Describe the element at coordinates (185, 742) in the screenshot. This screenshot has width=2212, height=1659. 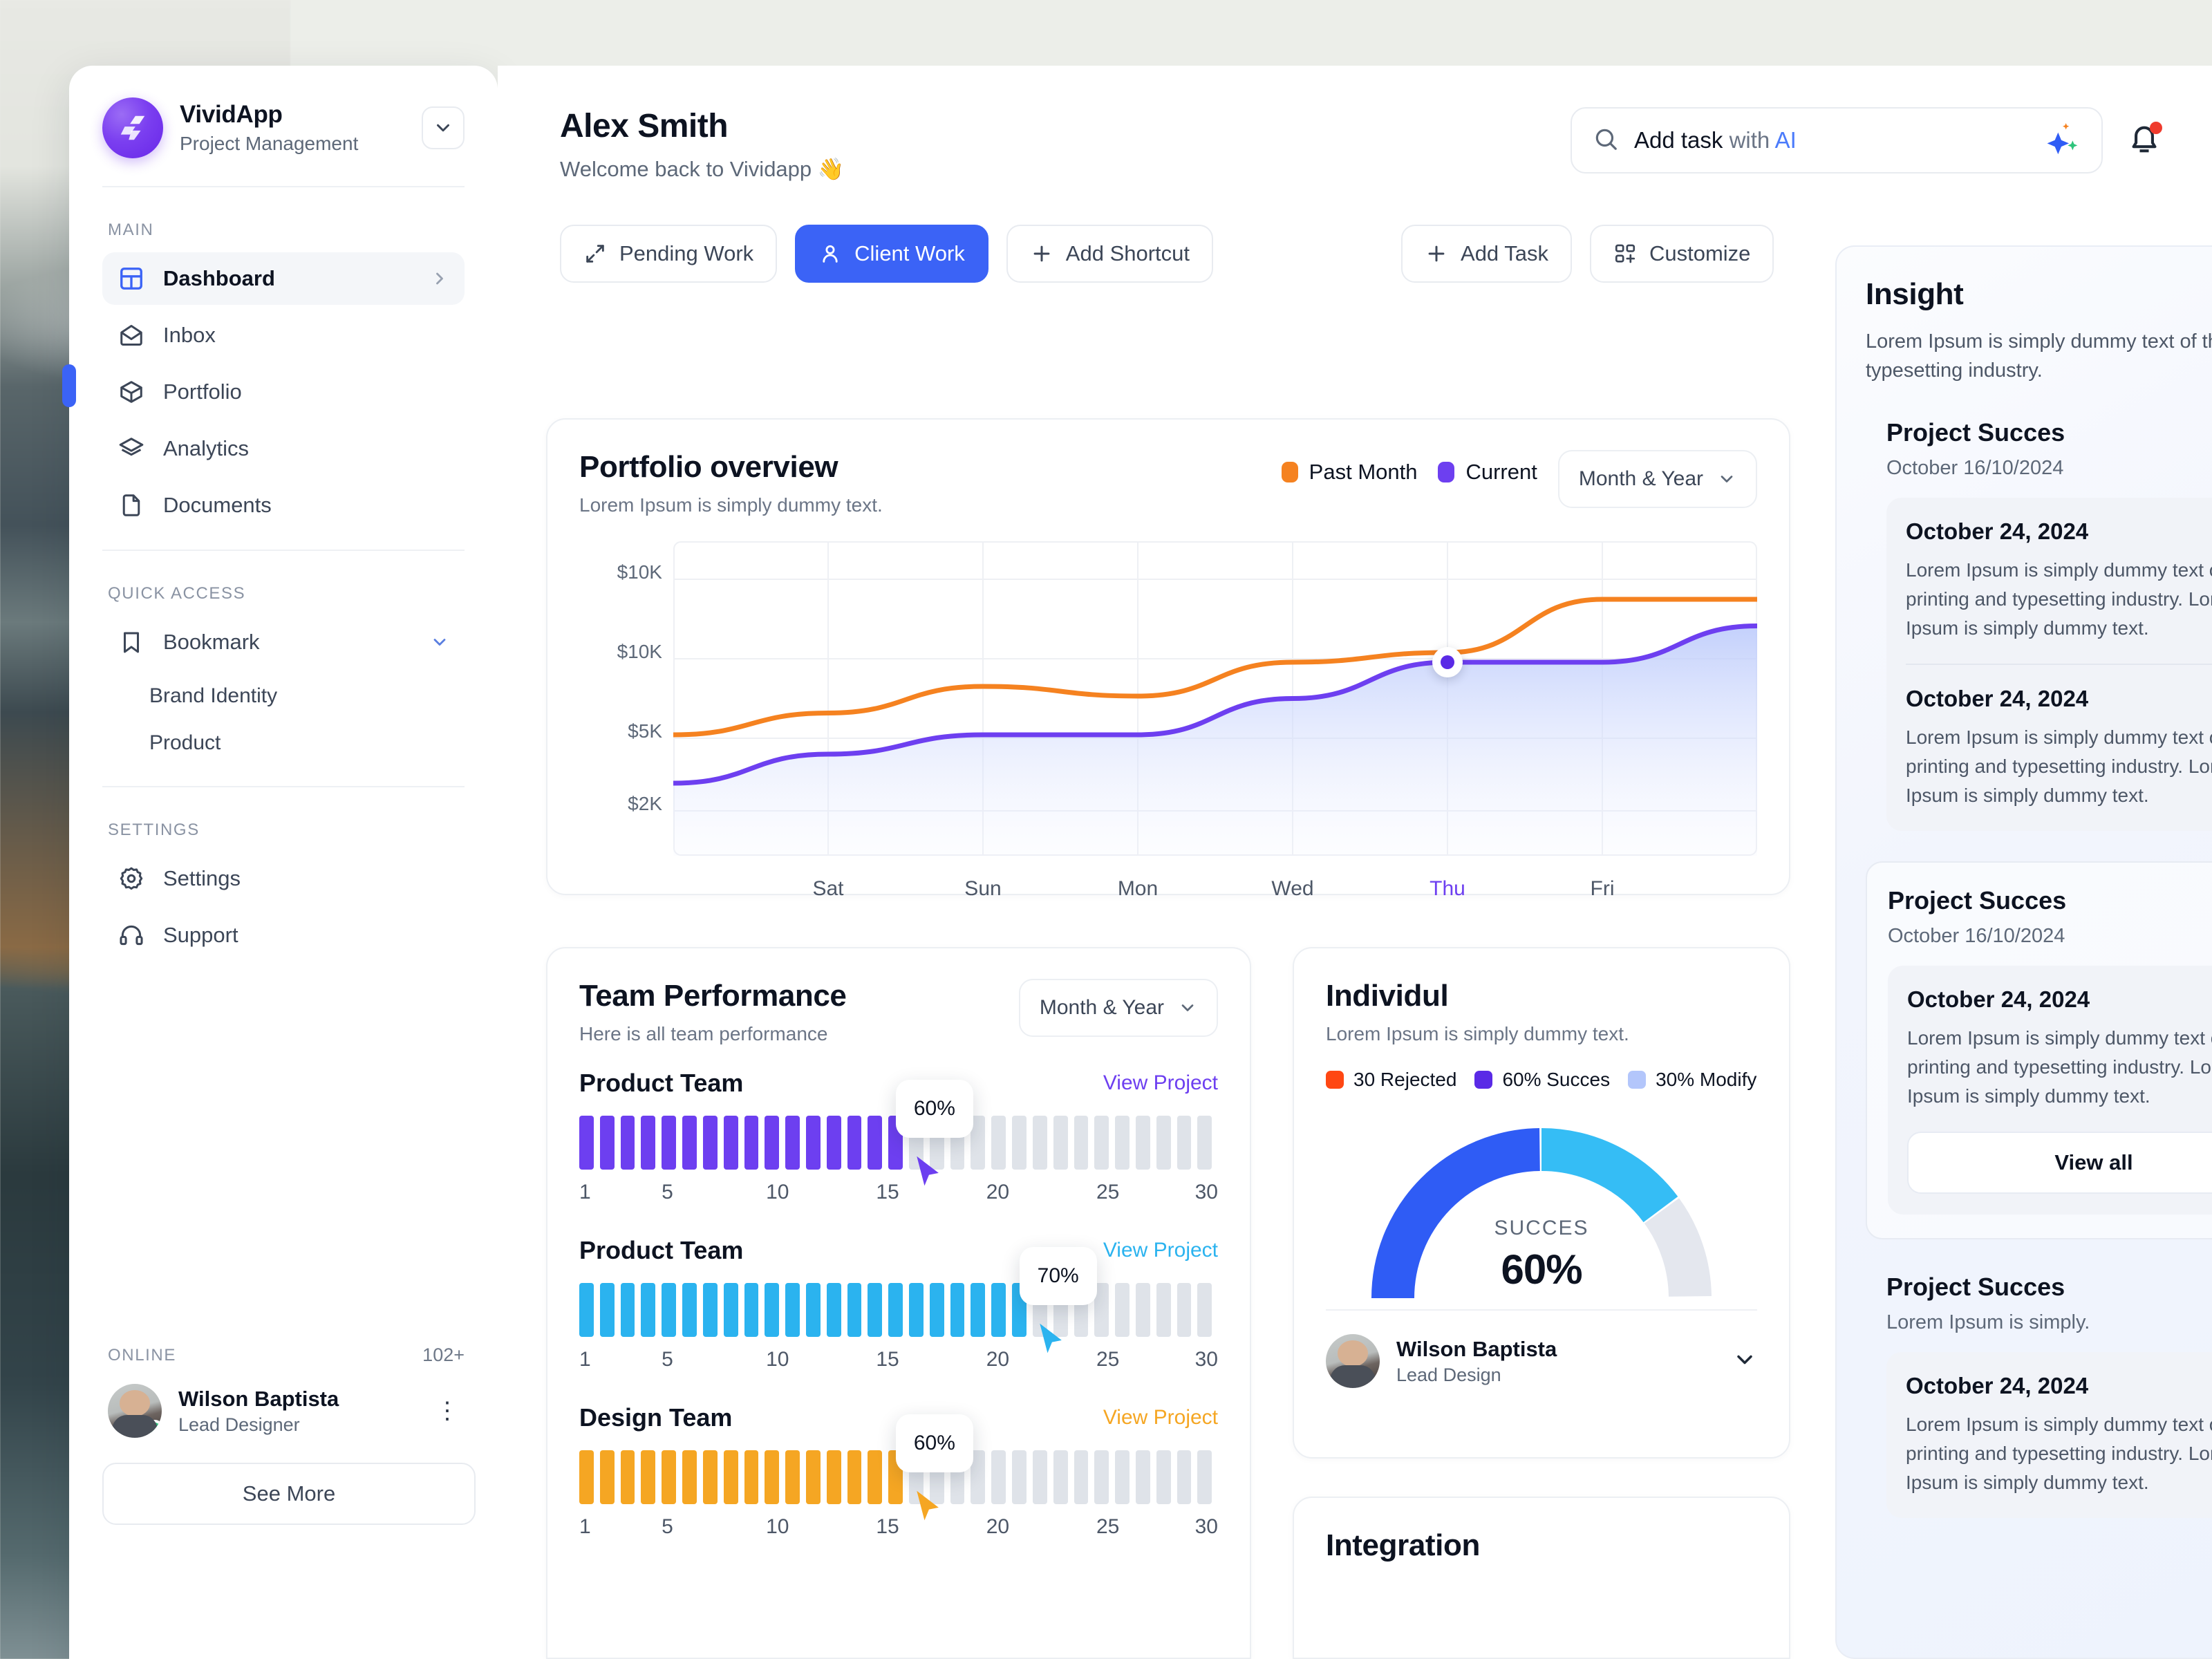
I see `sidebar-subitem-product: Product` at that location.